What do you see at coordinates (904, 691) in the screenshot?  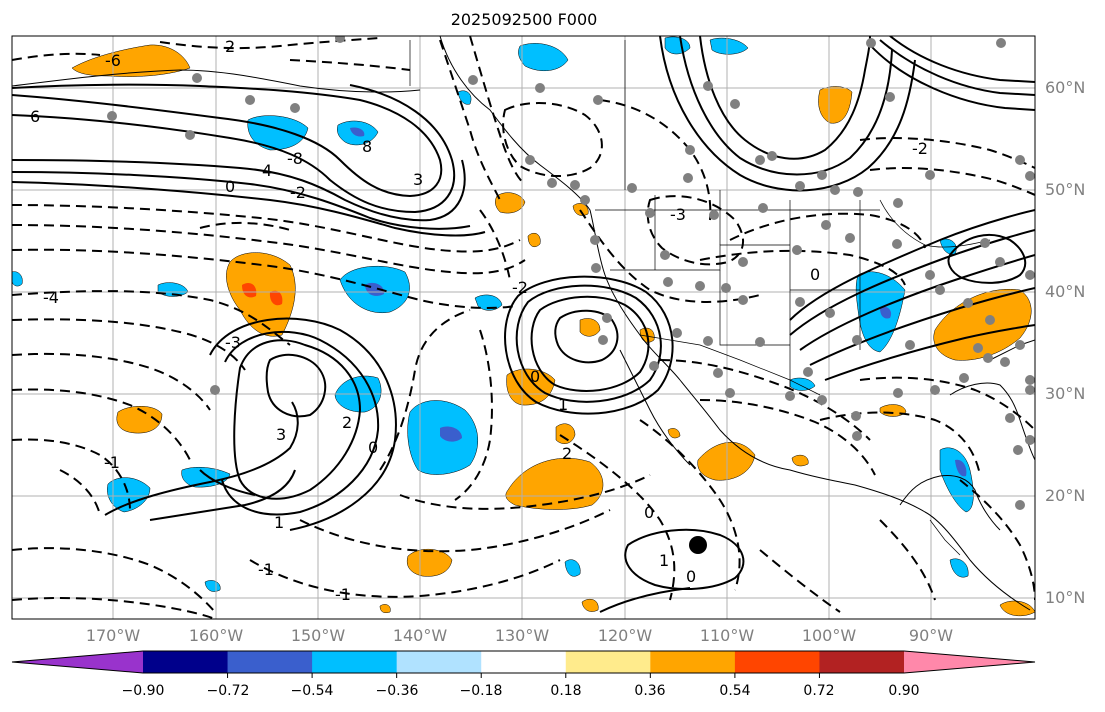 I see `colorbar-tick-label: 0.90` at bounding box center [904, 691].